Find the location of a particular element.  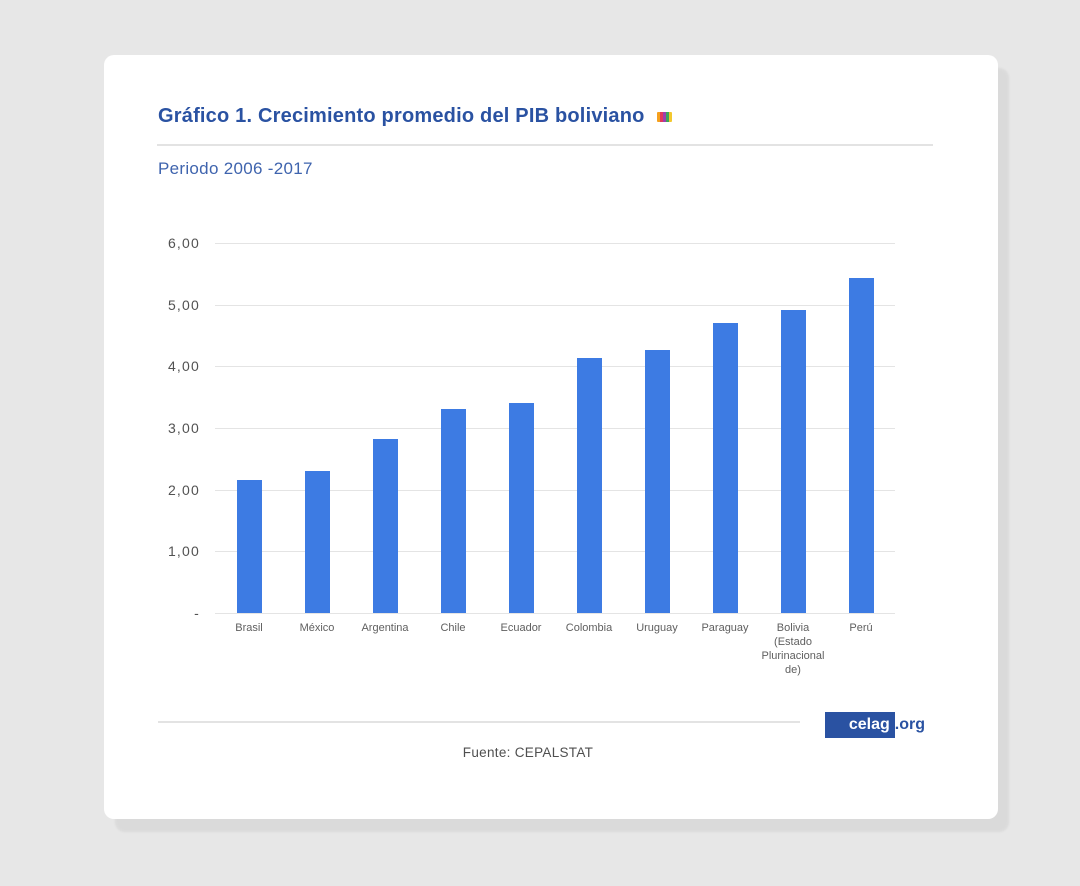

x-axis-tick-label: Brasil is located at coordinates (249, 628).